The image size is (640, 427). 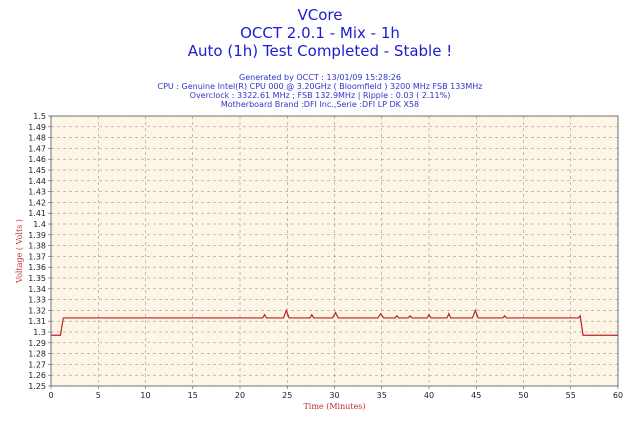 I want to click on x-axis-ticks: 0 5 10 15 20 25 30 35 40 45 50 55 60, so click(x=335, y=393).